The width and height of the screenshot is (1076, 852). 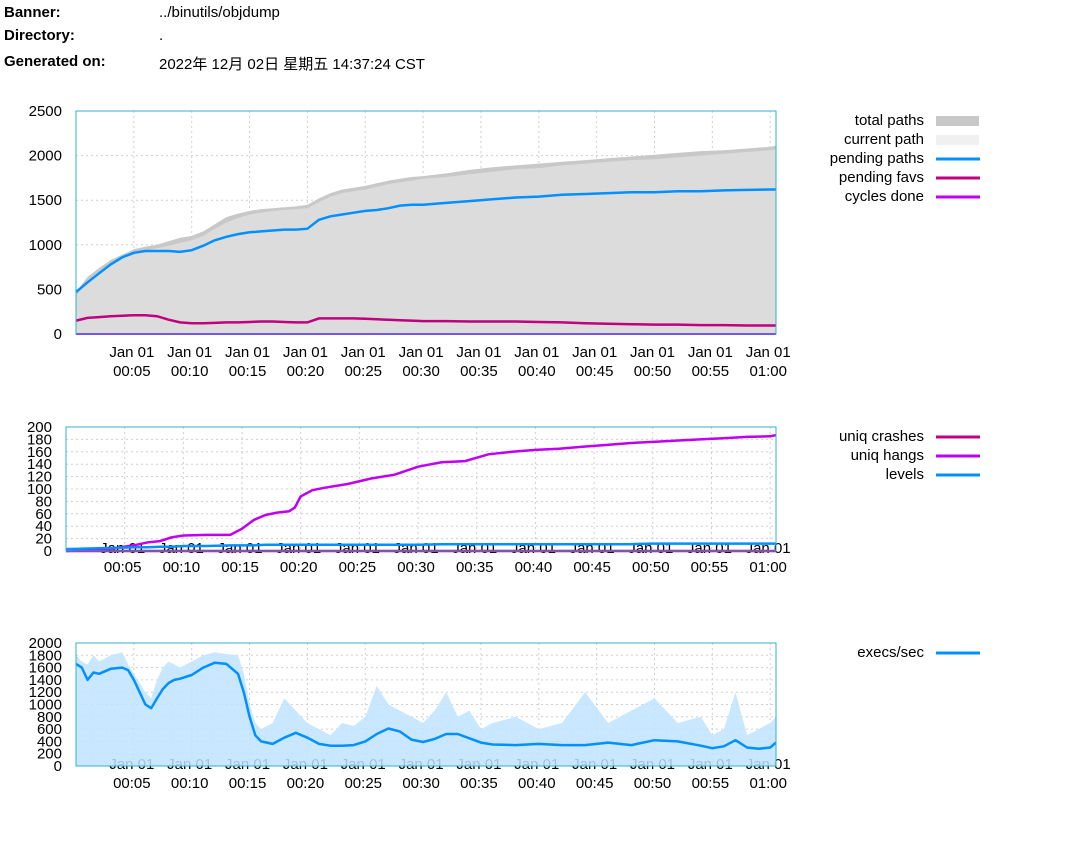 What do you see at coordinates (881, 177) in the screenshot?
I see `legend-label: pending favs` at bounding box center [881, 177].